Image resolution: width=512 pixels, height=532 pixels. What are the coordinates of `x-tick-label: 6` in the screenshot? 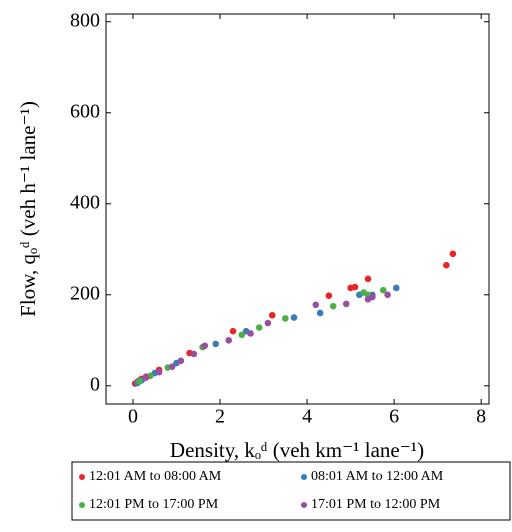 It's located at (394, 417).